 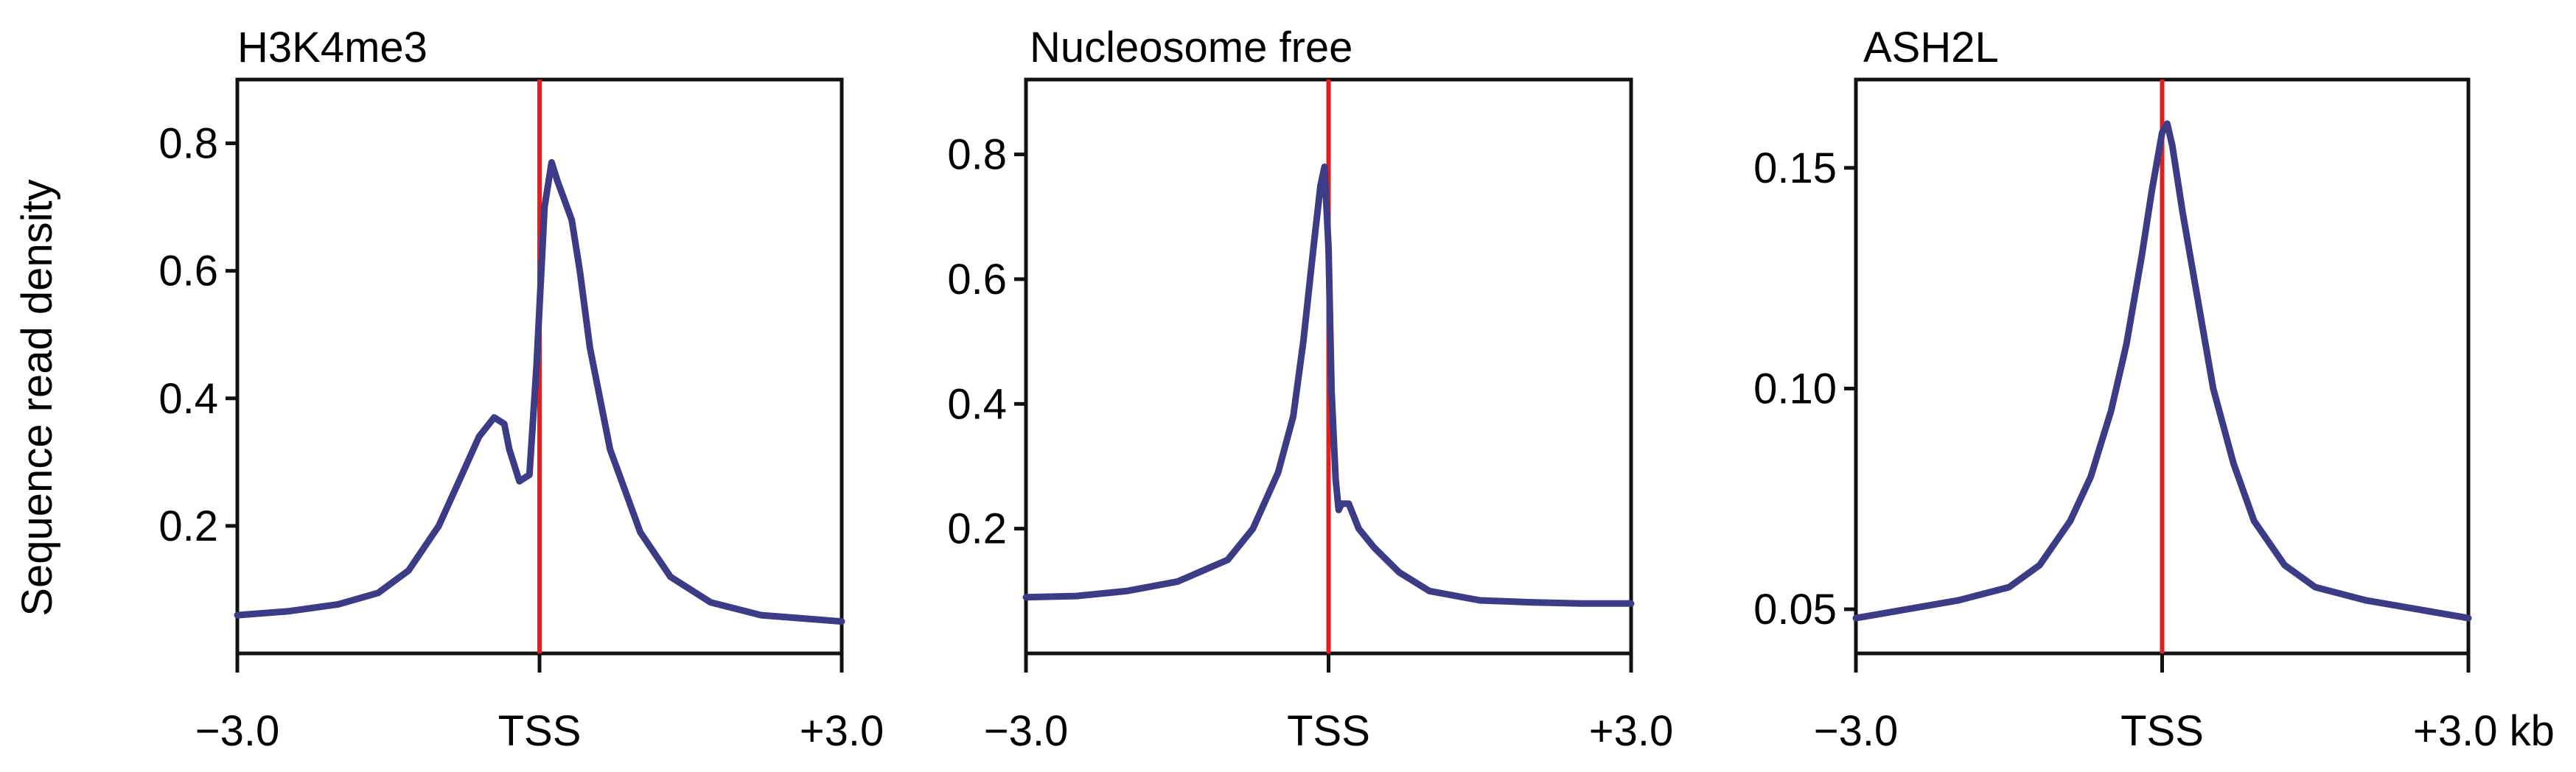 I want to click on chart-title: Nucleosome free, so click(x=1191, y=47).